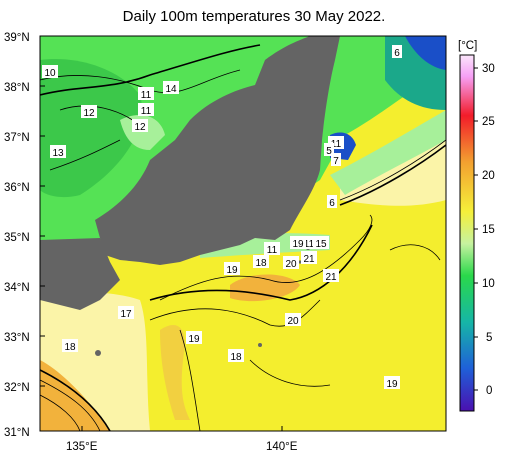 The height and width of the screenshot is (456, 508). I want to click on contour-label: 13, so click(58, 153).